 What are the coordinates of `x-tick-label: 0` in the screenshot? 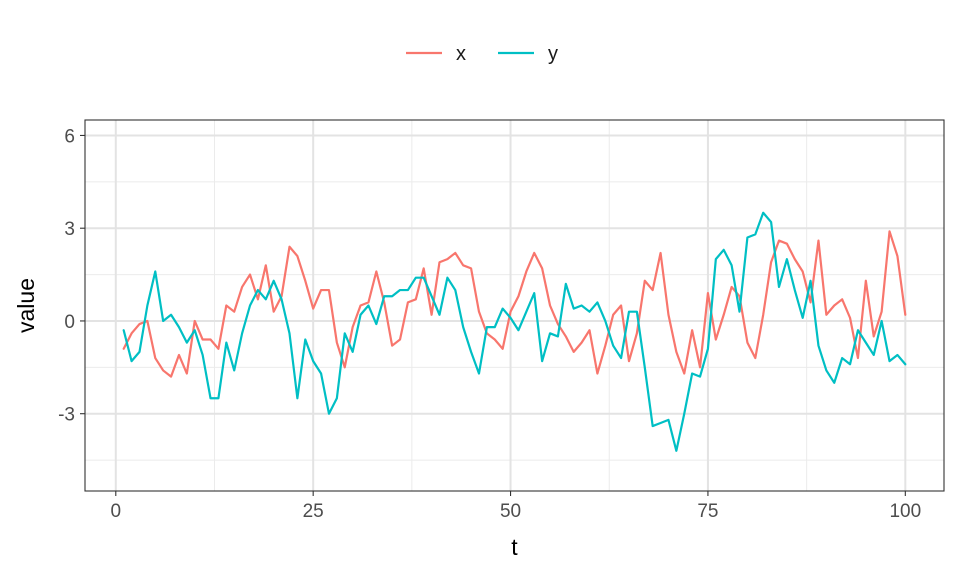 It's located at (116, 511).